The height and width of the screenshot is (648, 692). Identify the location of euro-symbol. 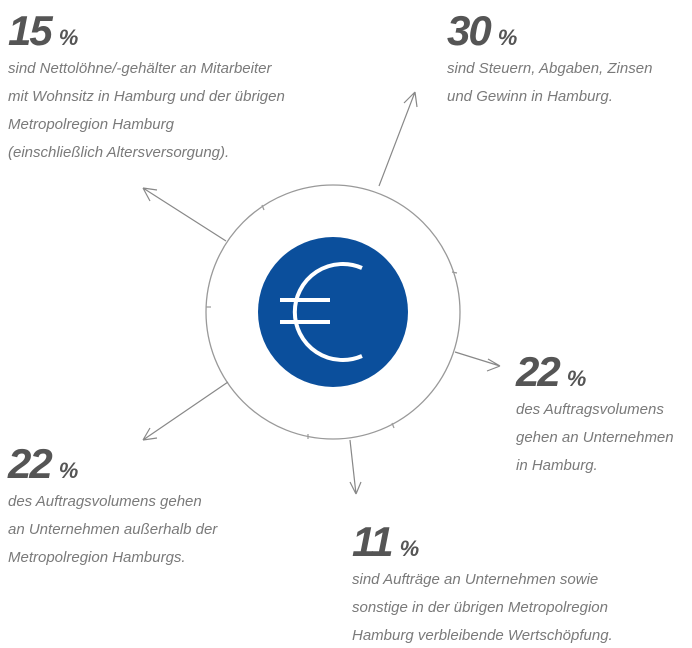
(321, 312).